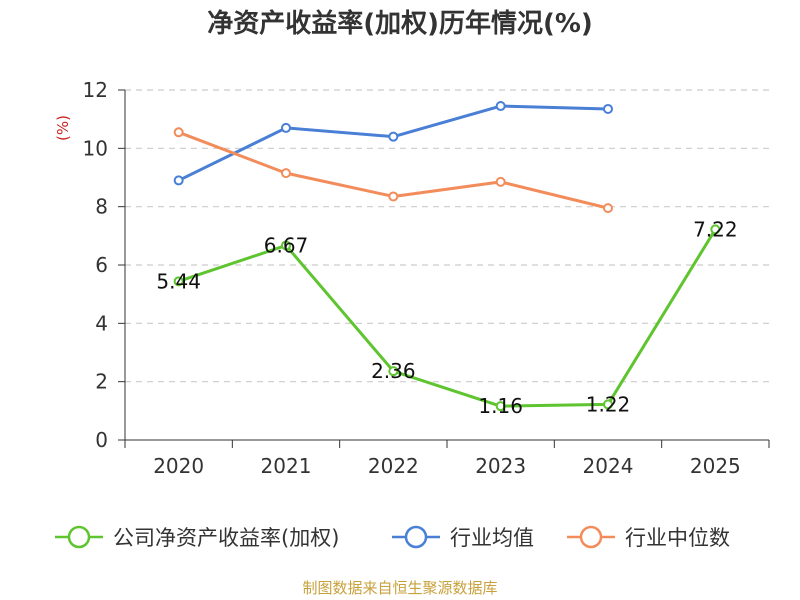  I want to click on data-label: 6.67, so click(286, 245).